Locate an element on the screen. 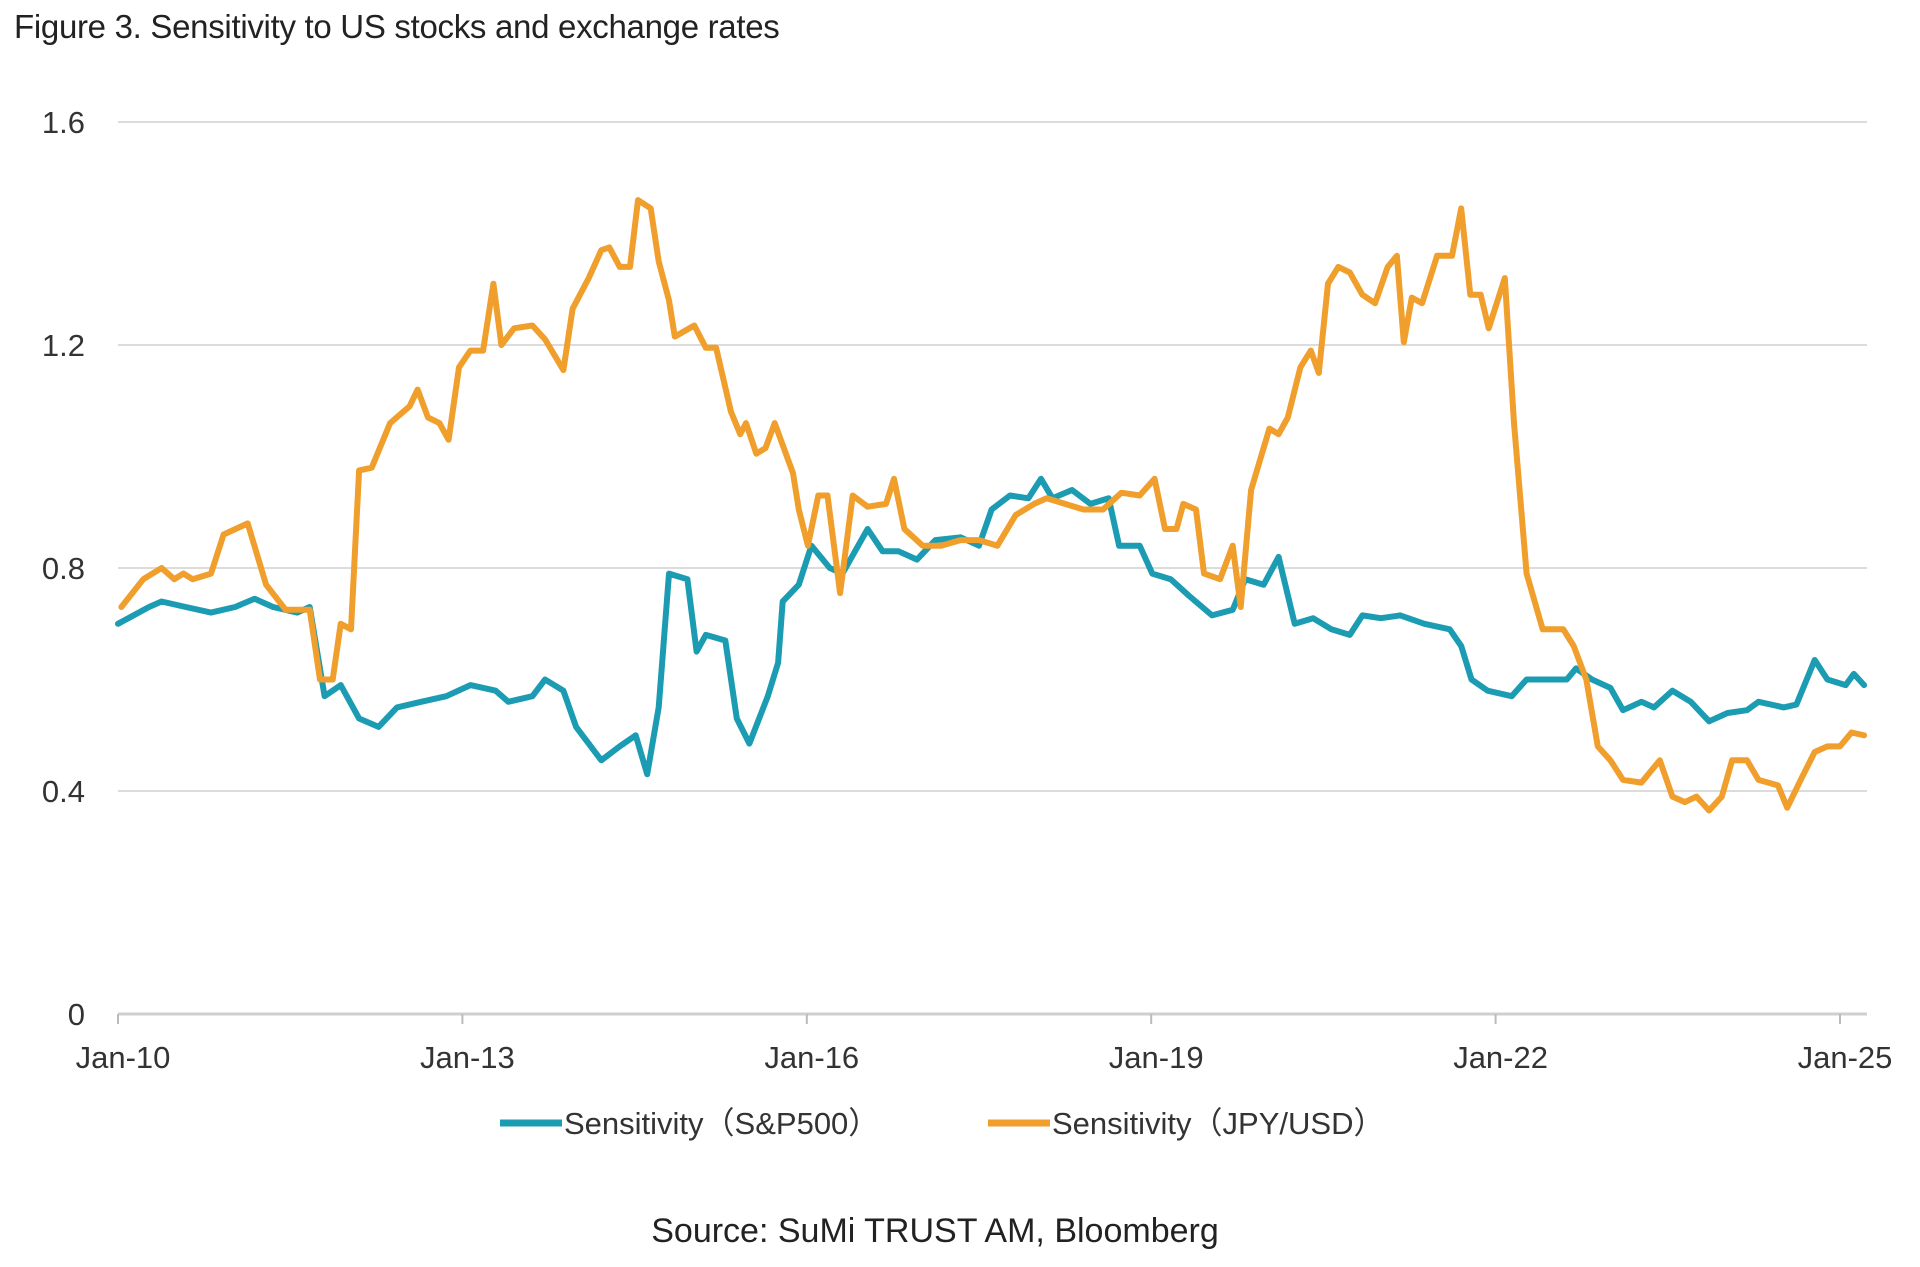 The height and width of the screenshot is (1267, 1920). y-tick-label: 0 is located at coordinates (76, 1014).